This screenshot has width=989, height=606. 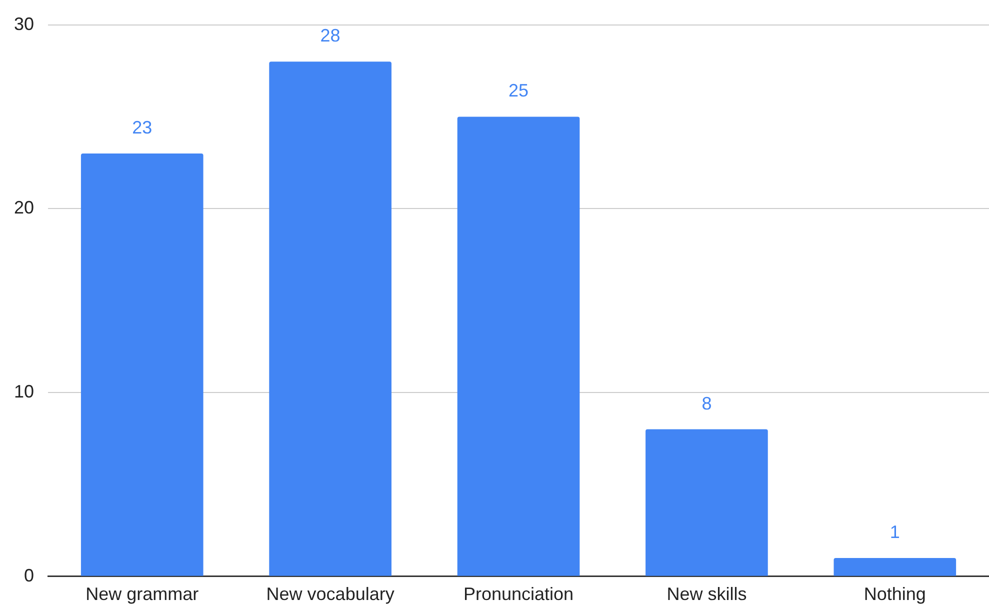 What do you see at coordinates (24, 392) in the screenshot?
I see `y-tick-label: 10` at bounding box center [24, 392].